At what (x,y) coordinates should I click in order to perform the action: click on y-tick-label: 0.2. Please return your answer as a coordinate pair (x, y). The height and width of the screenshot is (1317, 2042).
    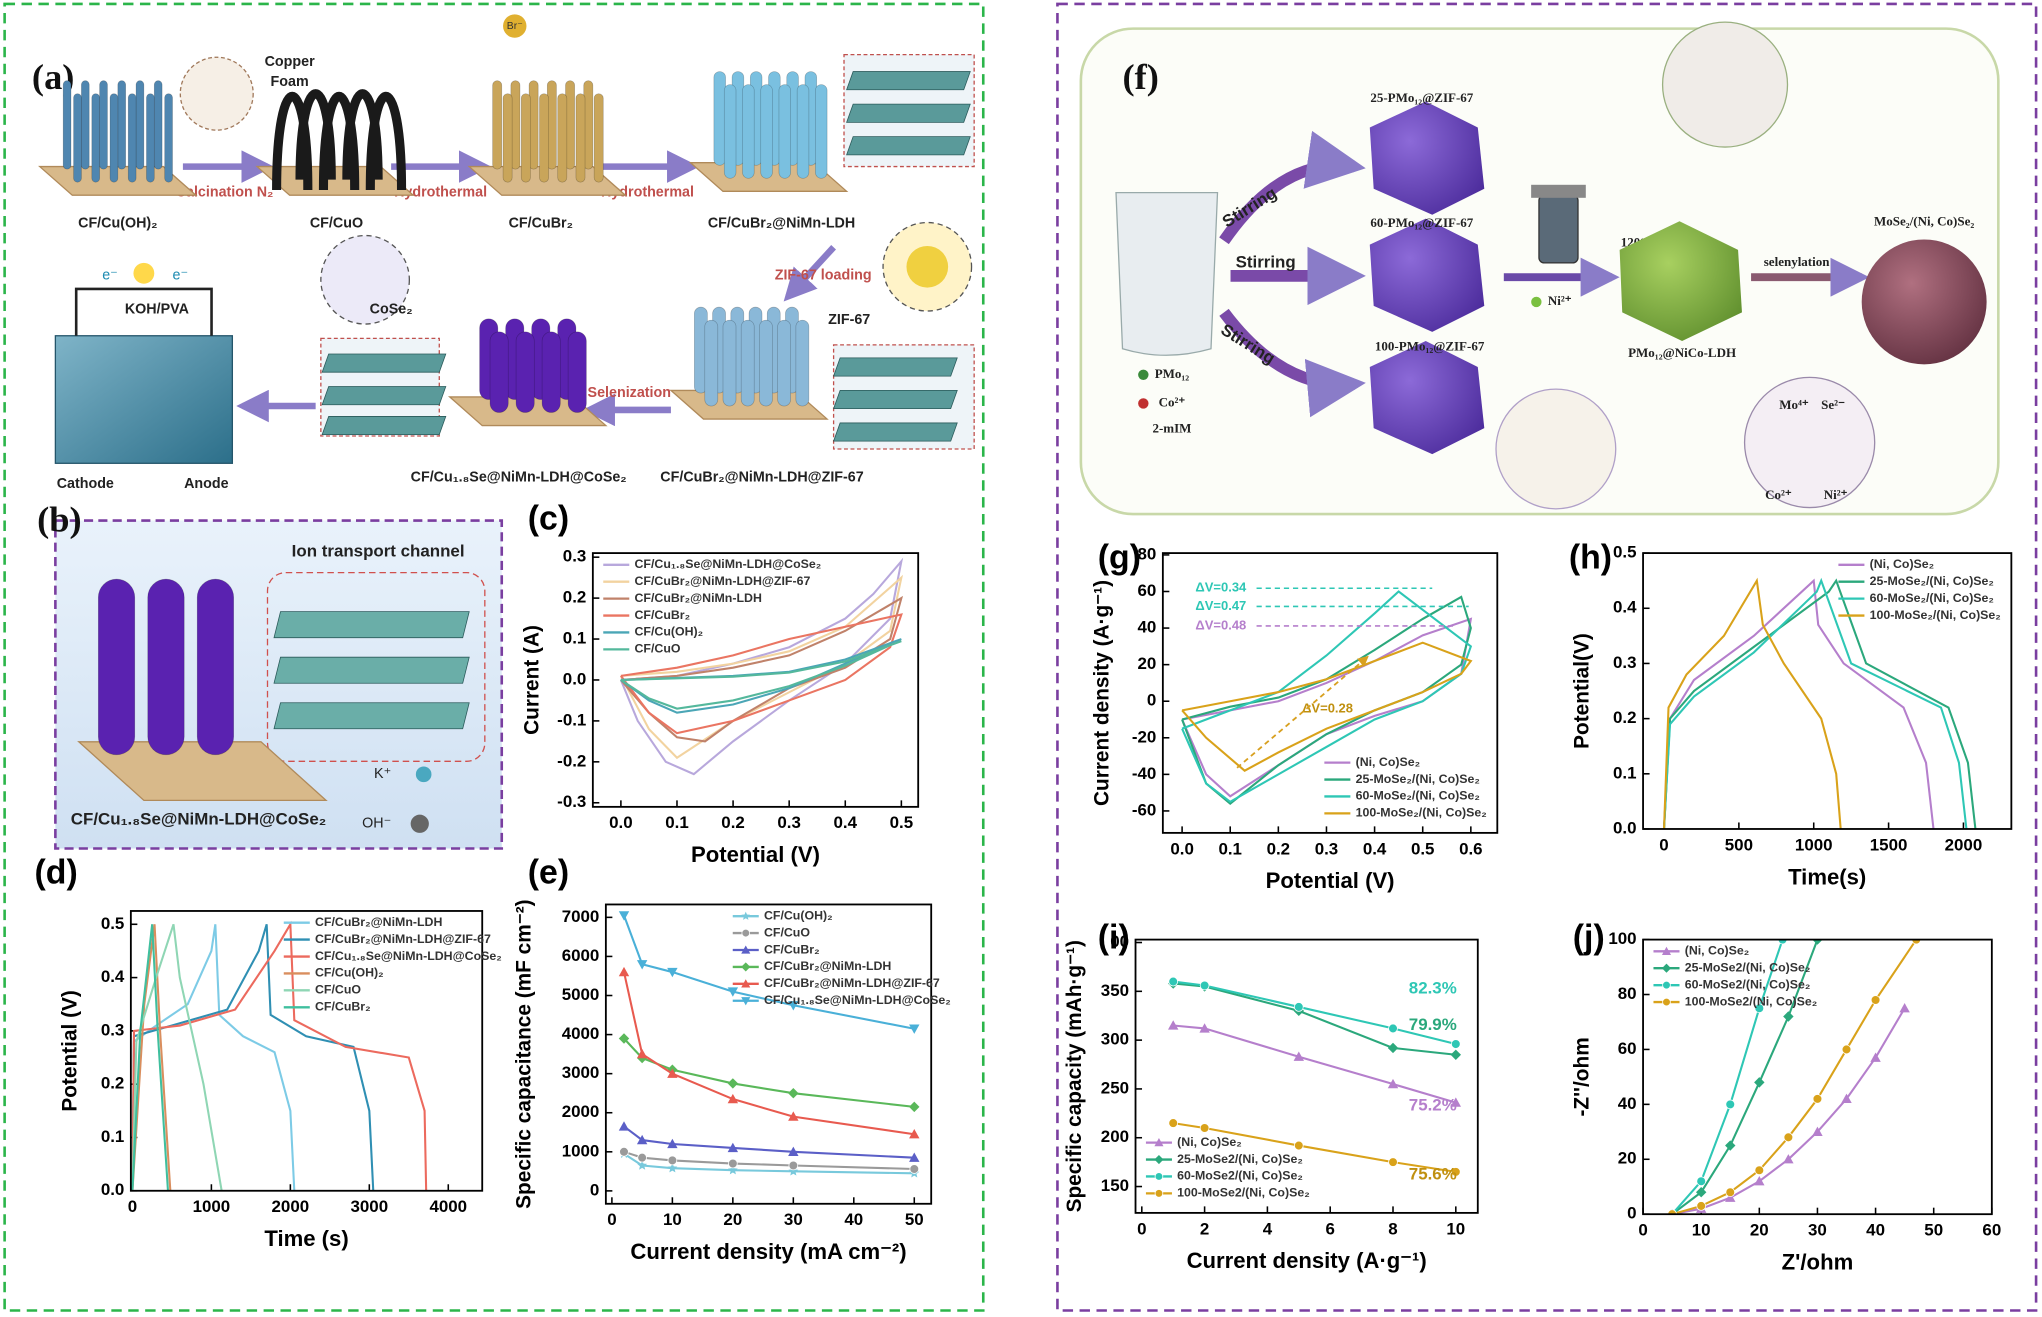
    Looking at the image, I should click on (113, 1083).